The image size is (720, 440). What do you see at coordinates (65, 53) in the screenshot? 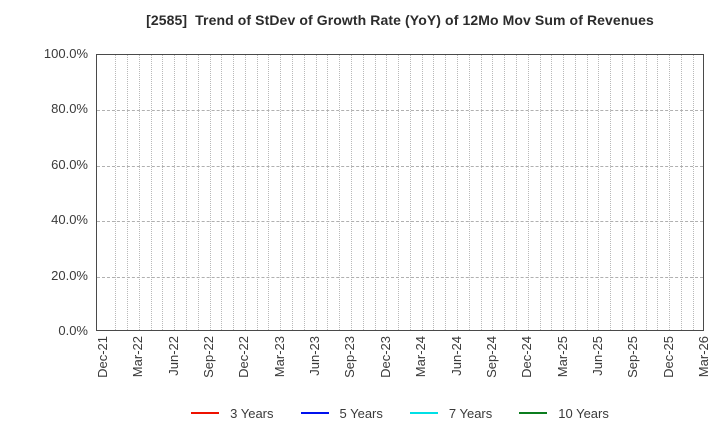
I see `y-tick-label: 100.0%` at bounding box center [65, 53].